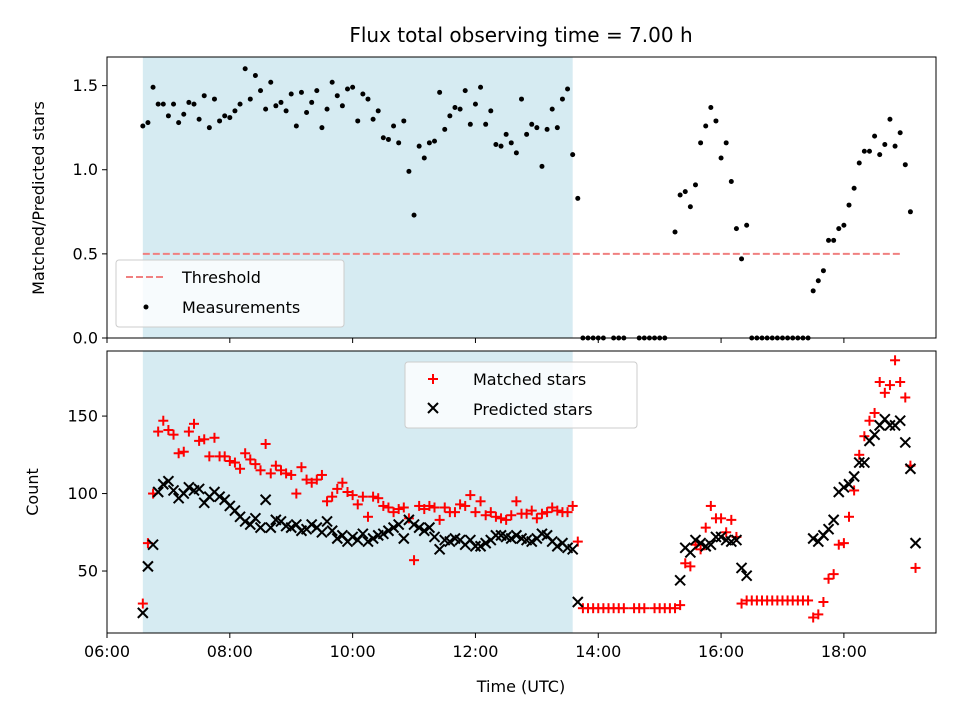 This screenshot has width=960, height=720. Describe the element at coordinates (521, 395) in the screenshot. I see `bottom-legend: Matched stars Predicted stars` at that location.